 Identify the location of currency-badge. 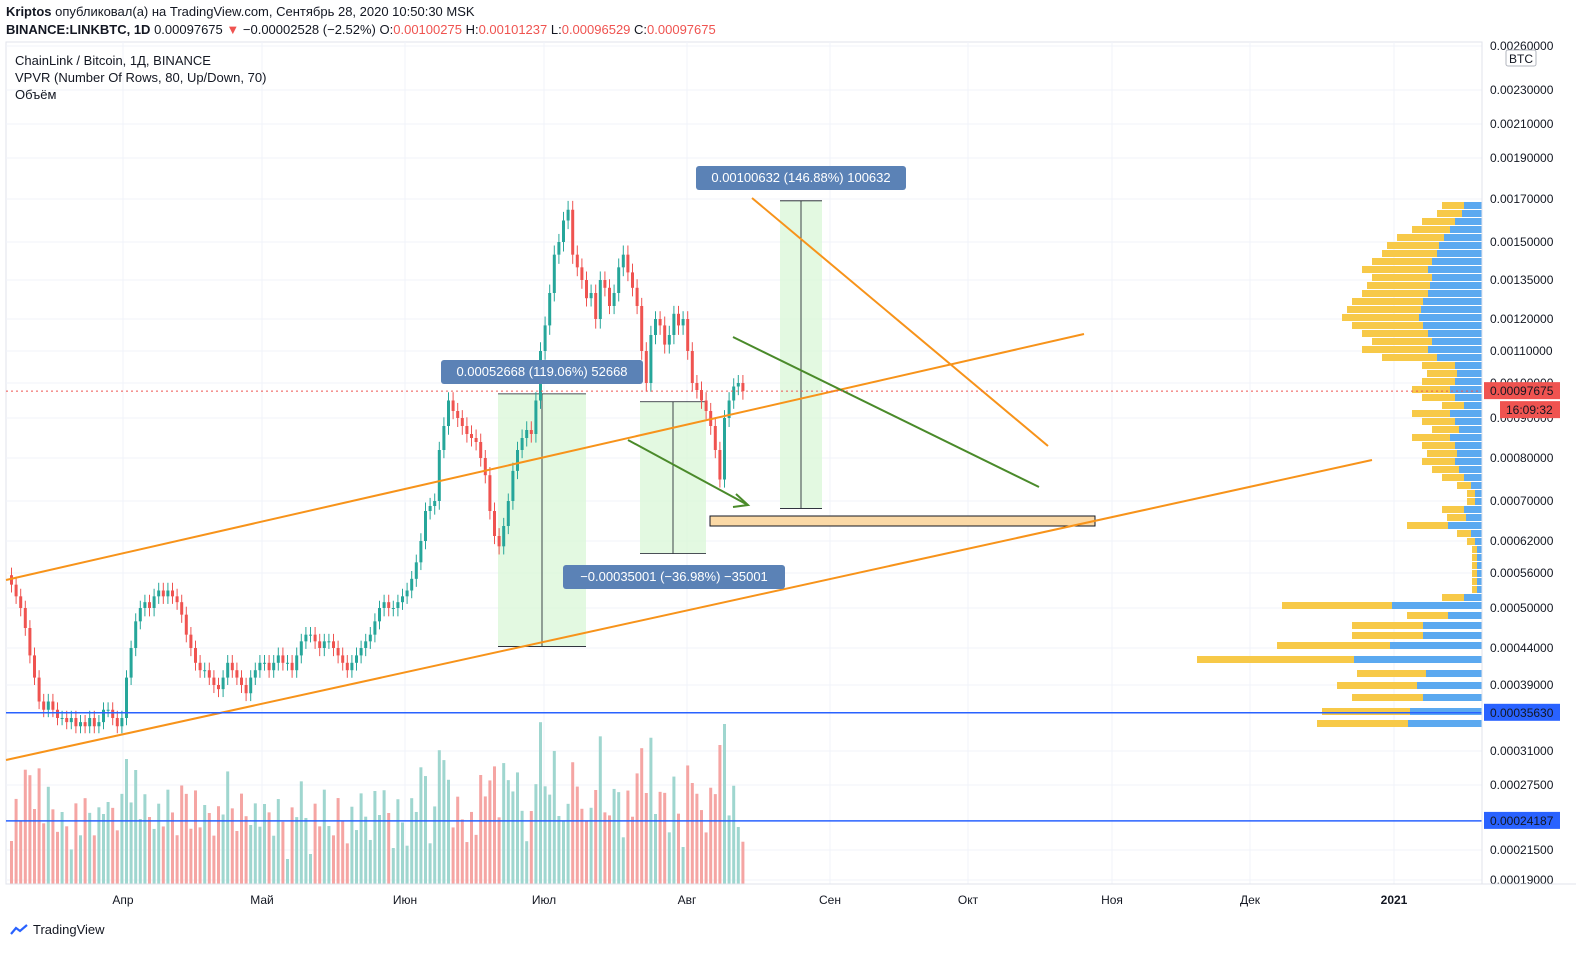
(1521, 58).